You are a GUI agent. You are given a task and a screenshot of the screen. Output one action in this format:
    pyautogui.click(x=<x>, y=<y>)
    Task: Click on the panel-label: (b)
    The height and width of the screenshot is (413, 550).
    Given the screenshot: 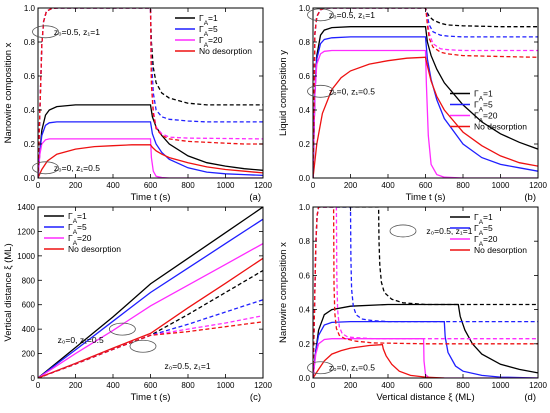 What is the action you would take?
    pyautogui.click(x=530, y=197)
    